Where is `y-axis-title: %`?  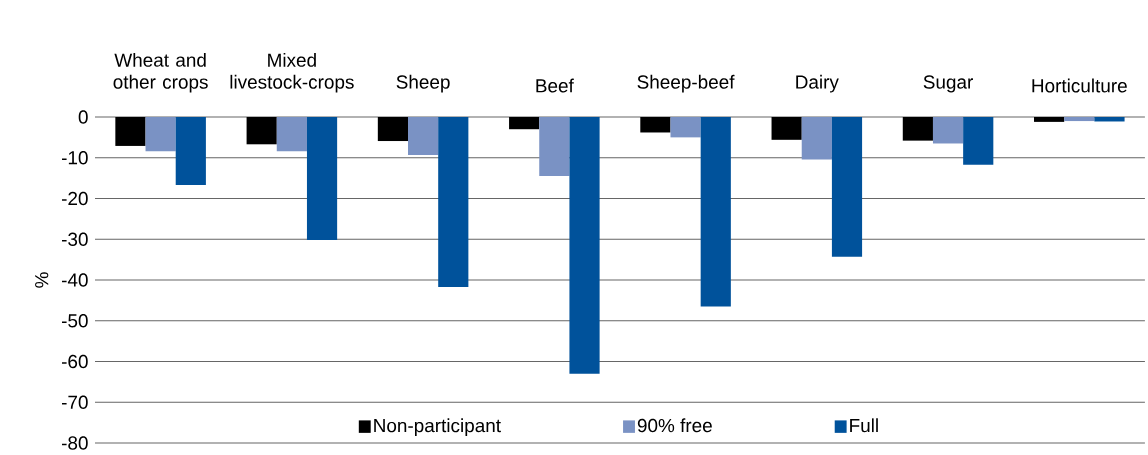
y-axis-title: % is located at coordinates (42, 280).